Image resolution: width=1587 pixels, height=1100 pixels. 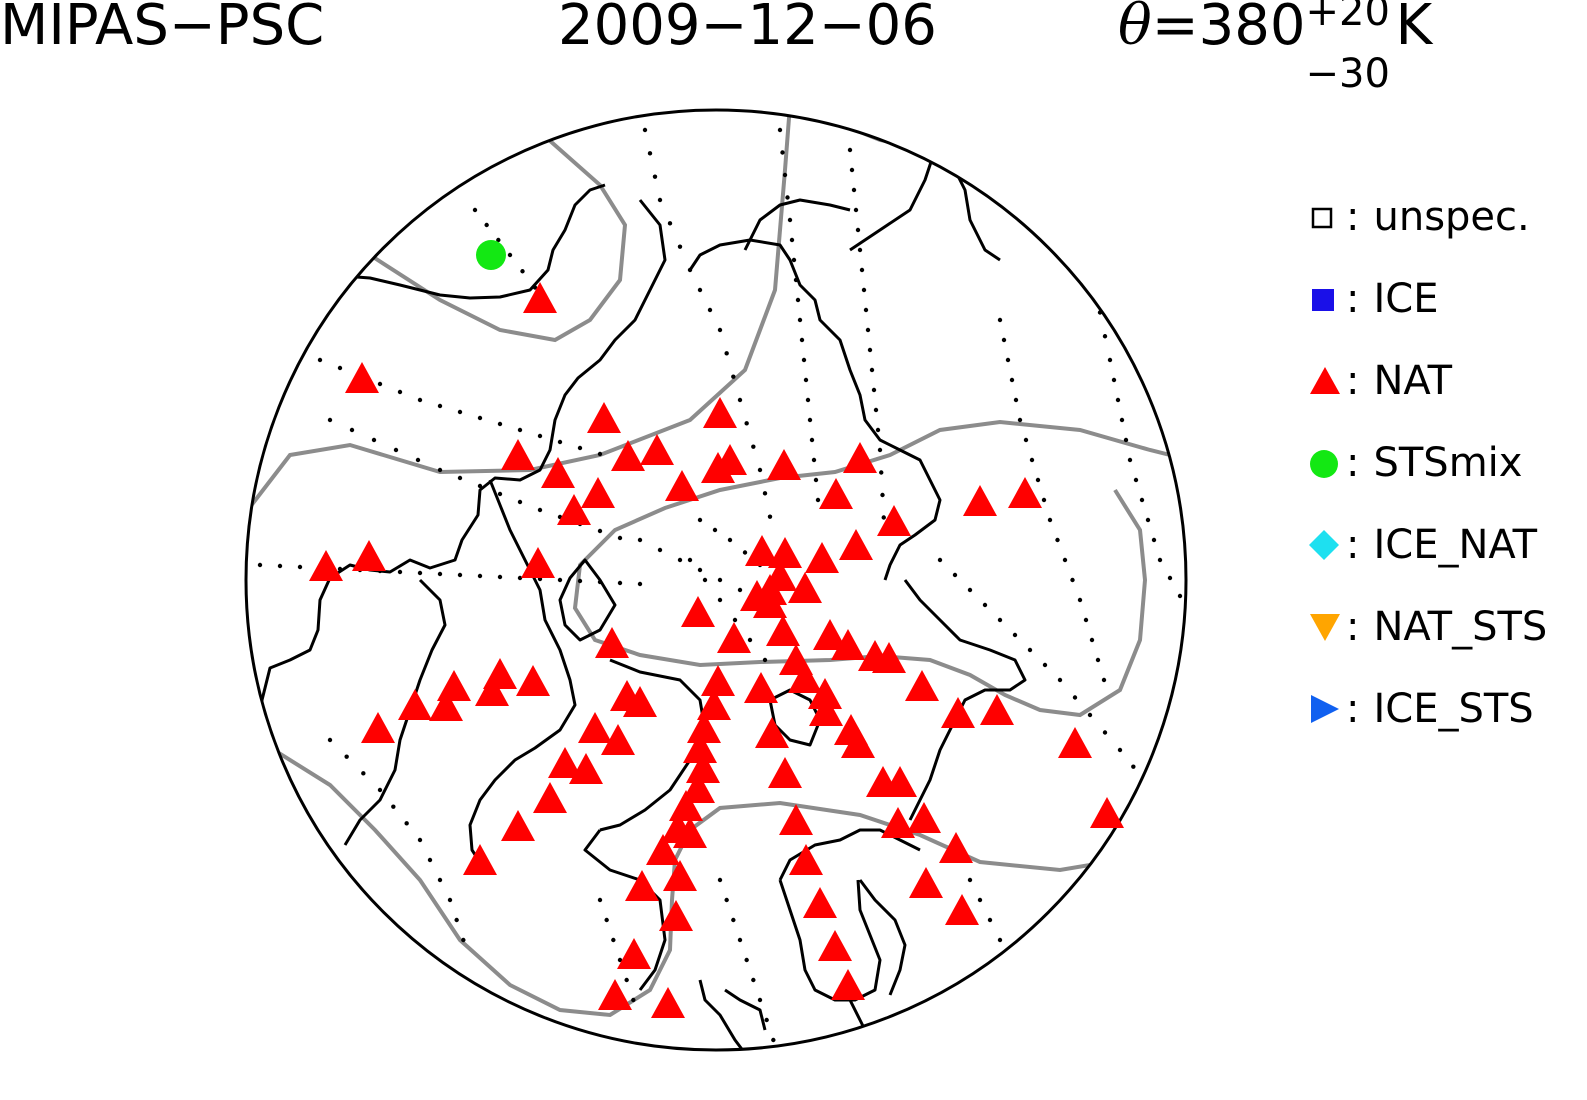 I want to click on legend-item-unspec: : unspec., so click(x=1419, y=217).